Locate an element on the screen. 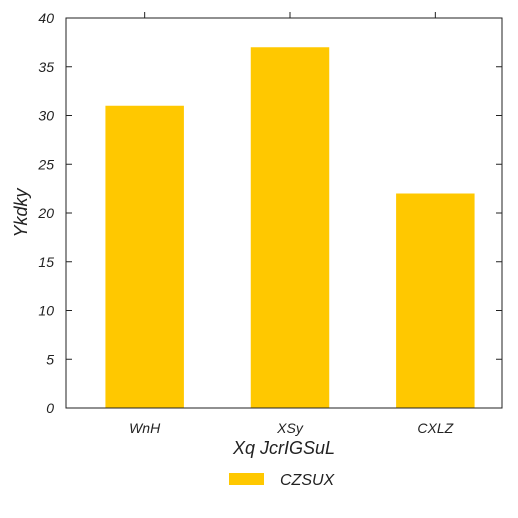 The width and height of the screenshot is (518, 518). y-tick-label: 5 is located at coordinates (50, 359).